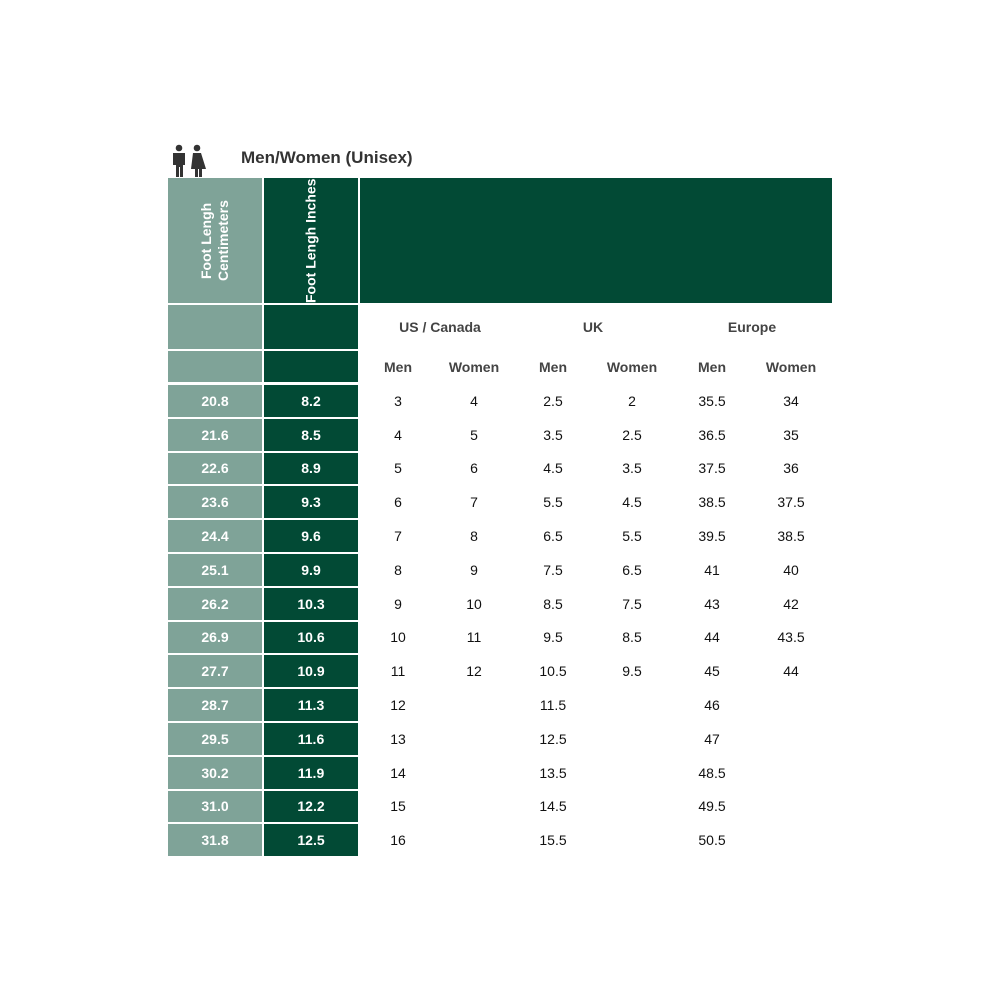 The image size is (1000, 1000). What do you see at coordinates (712, 502) in the screenshot?
I see `cell-size: 38.5` at bounding box center [712, 502].